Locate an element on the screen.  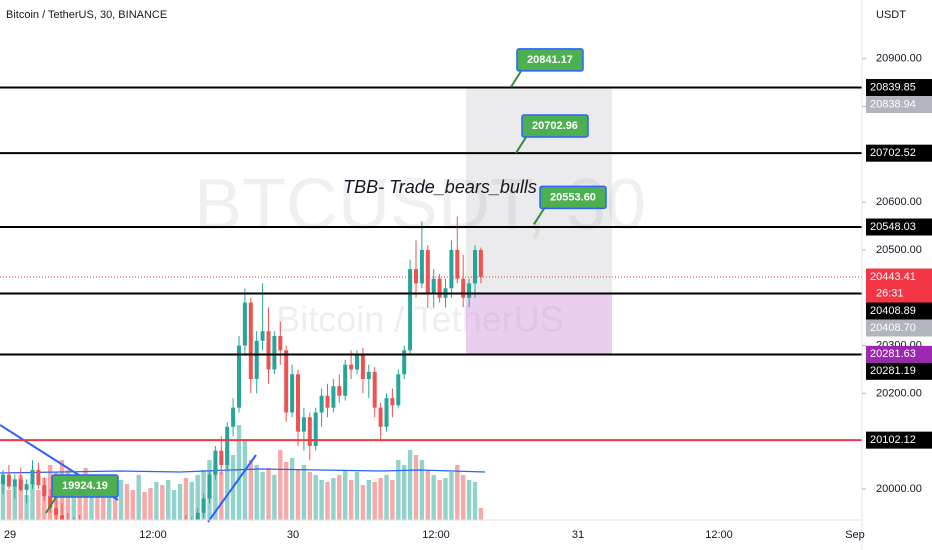
callout-label: 20553.60 is located at coordinates (573, 197).